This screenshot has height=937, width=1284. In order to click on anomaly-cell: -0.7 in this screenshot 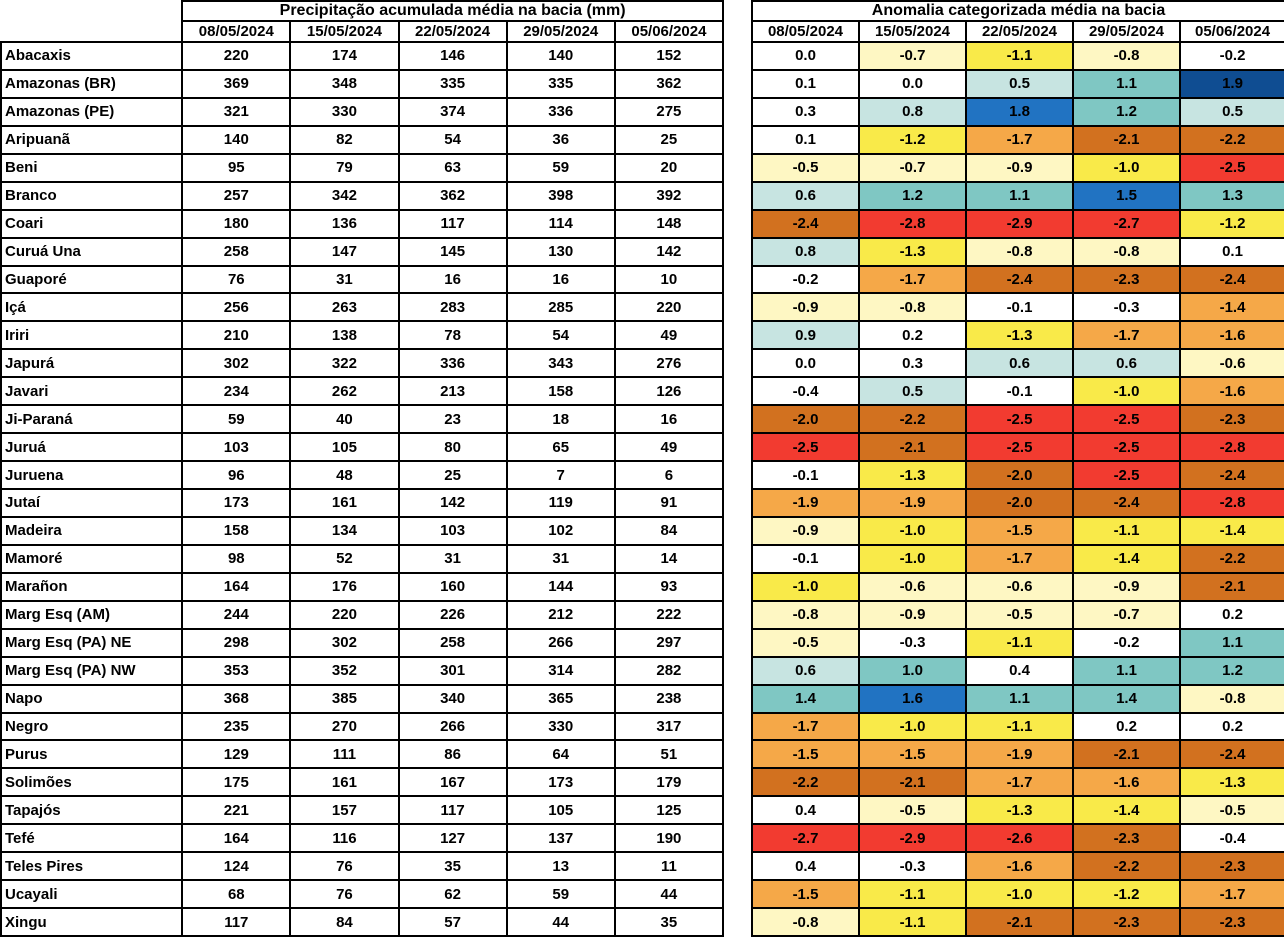, I will do `click(912, 56)`.